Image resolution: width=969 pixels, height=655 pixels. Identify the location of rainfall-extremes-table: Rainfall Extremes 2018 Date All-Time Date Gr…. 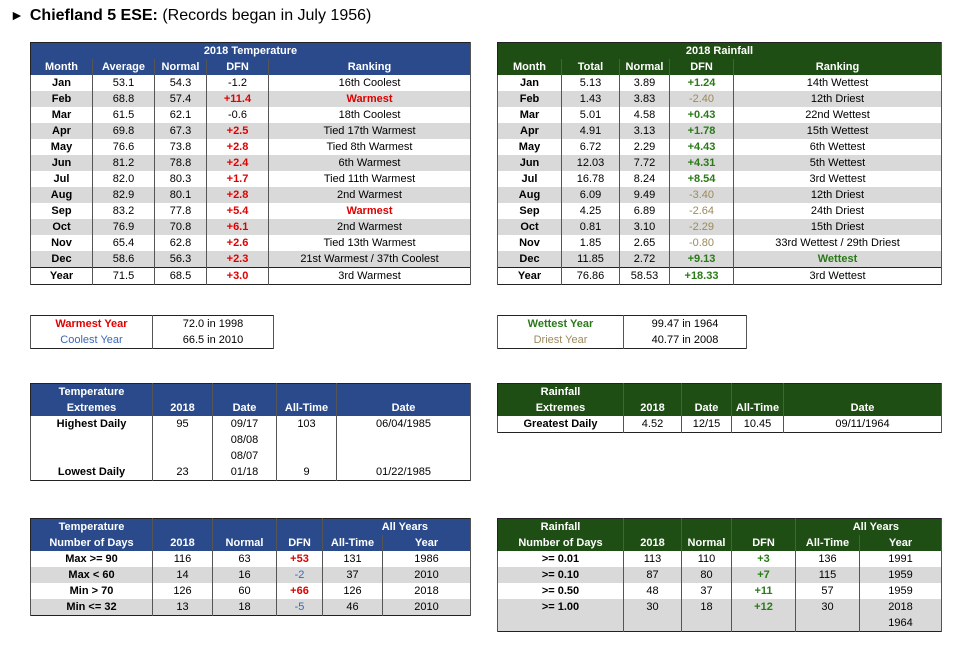
(719, 408).